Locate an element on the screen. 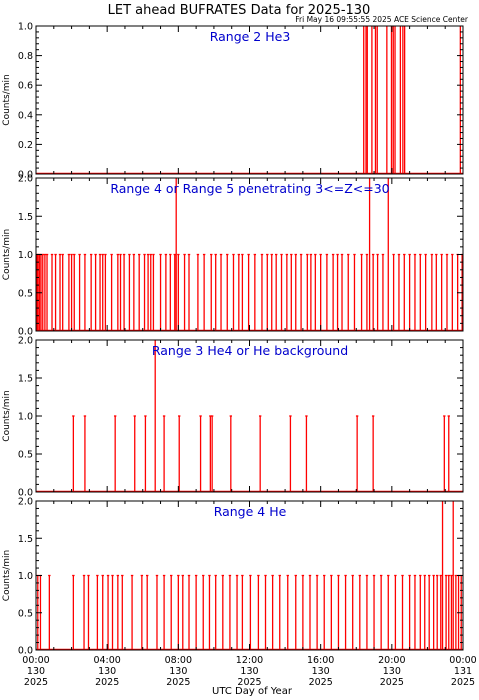 The height and width of the screenshot is (700, 479). x-axis-label: UTC Day of Year is located at coordinates (252, 691).